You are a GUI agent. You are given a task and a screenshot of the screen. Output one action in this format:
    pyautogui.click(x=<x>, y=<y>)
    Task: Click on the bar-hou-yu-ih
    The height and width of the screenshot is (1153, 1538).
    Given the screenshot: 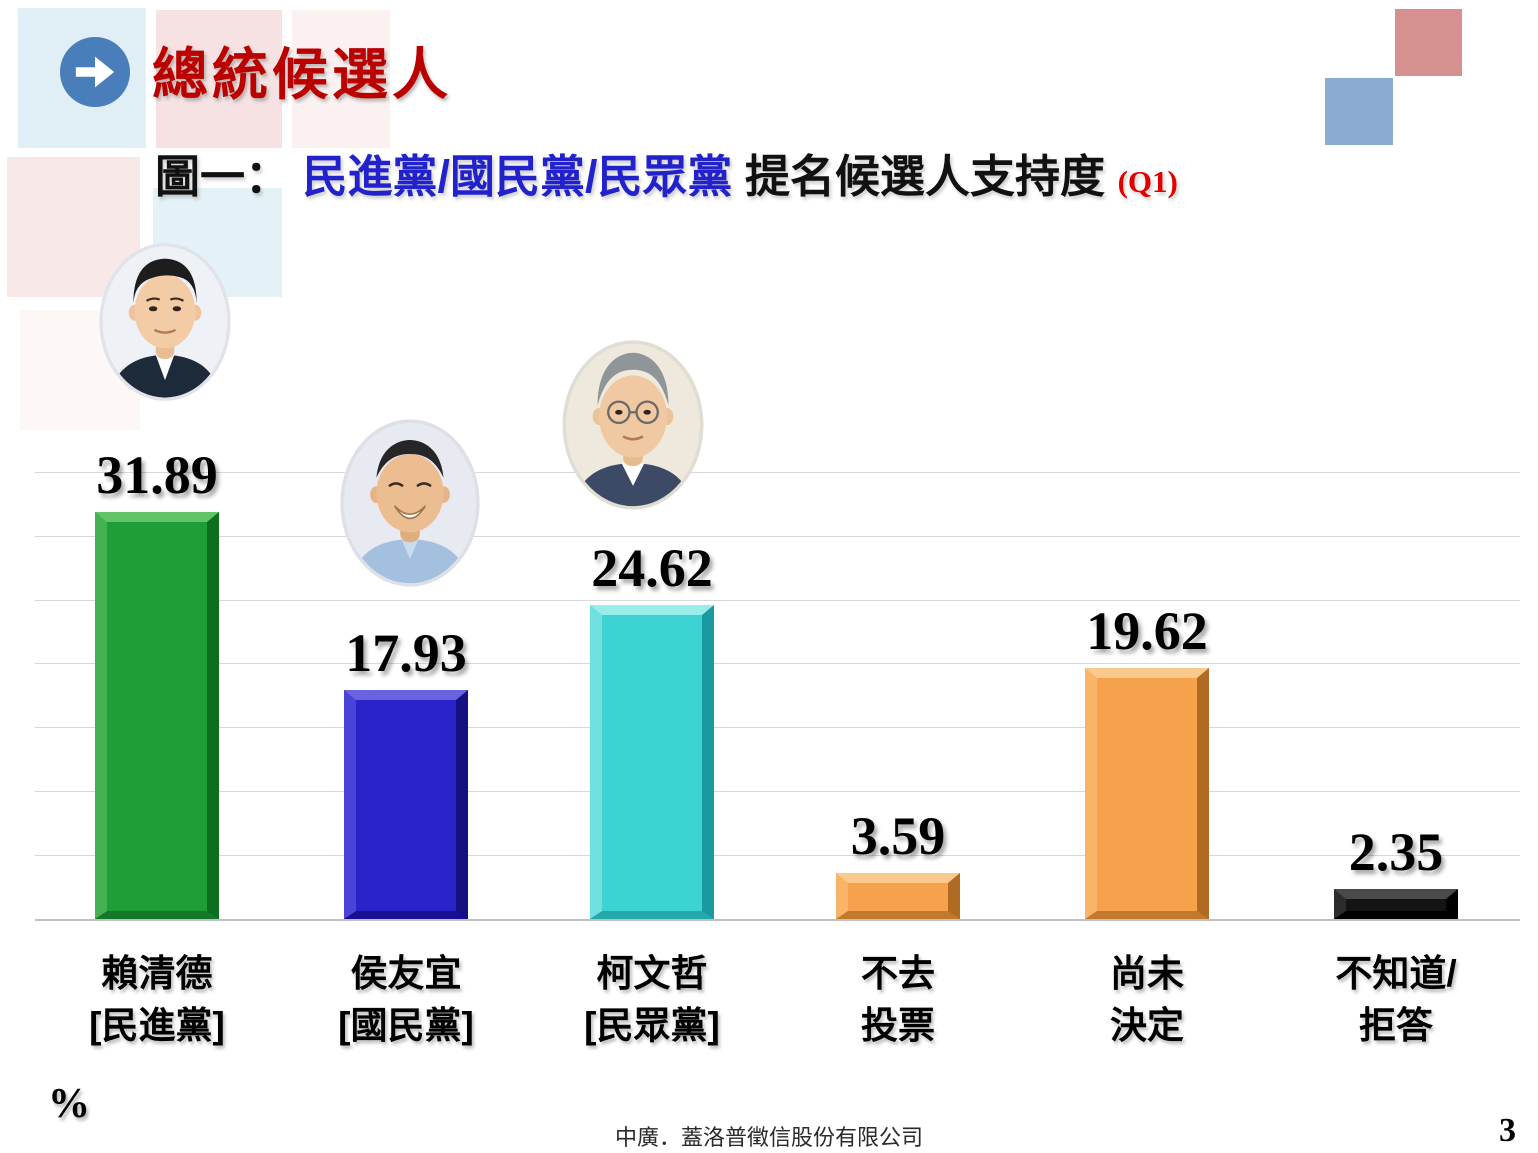 What is the action you would take?
    pyautogui.click(x=406, y=804)
    